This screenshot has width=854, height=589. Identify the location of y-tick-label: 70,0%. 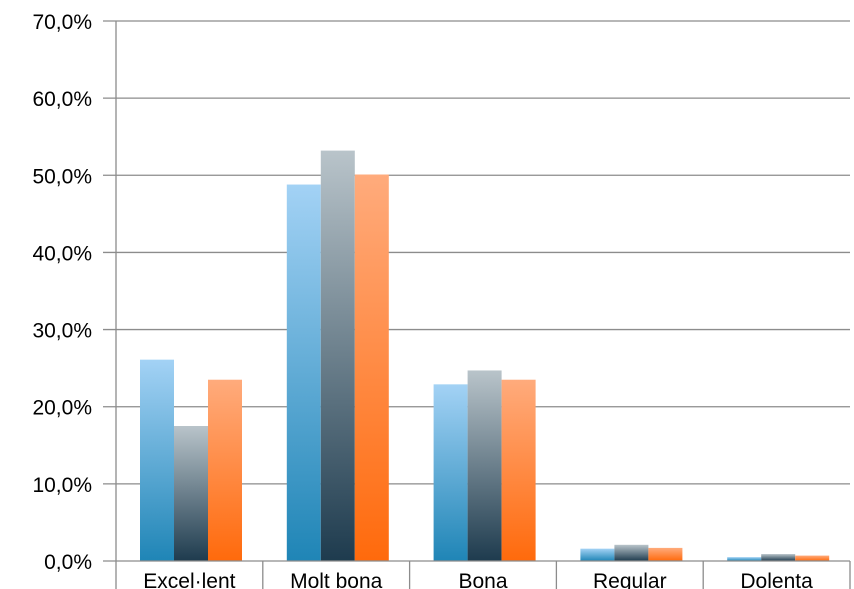
(62, 22).